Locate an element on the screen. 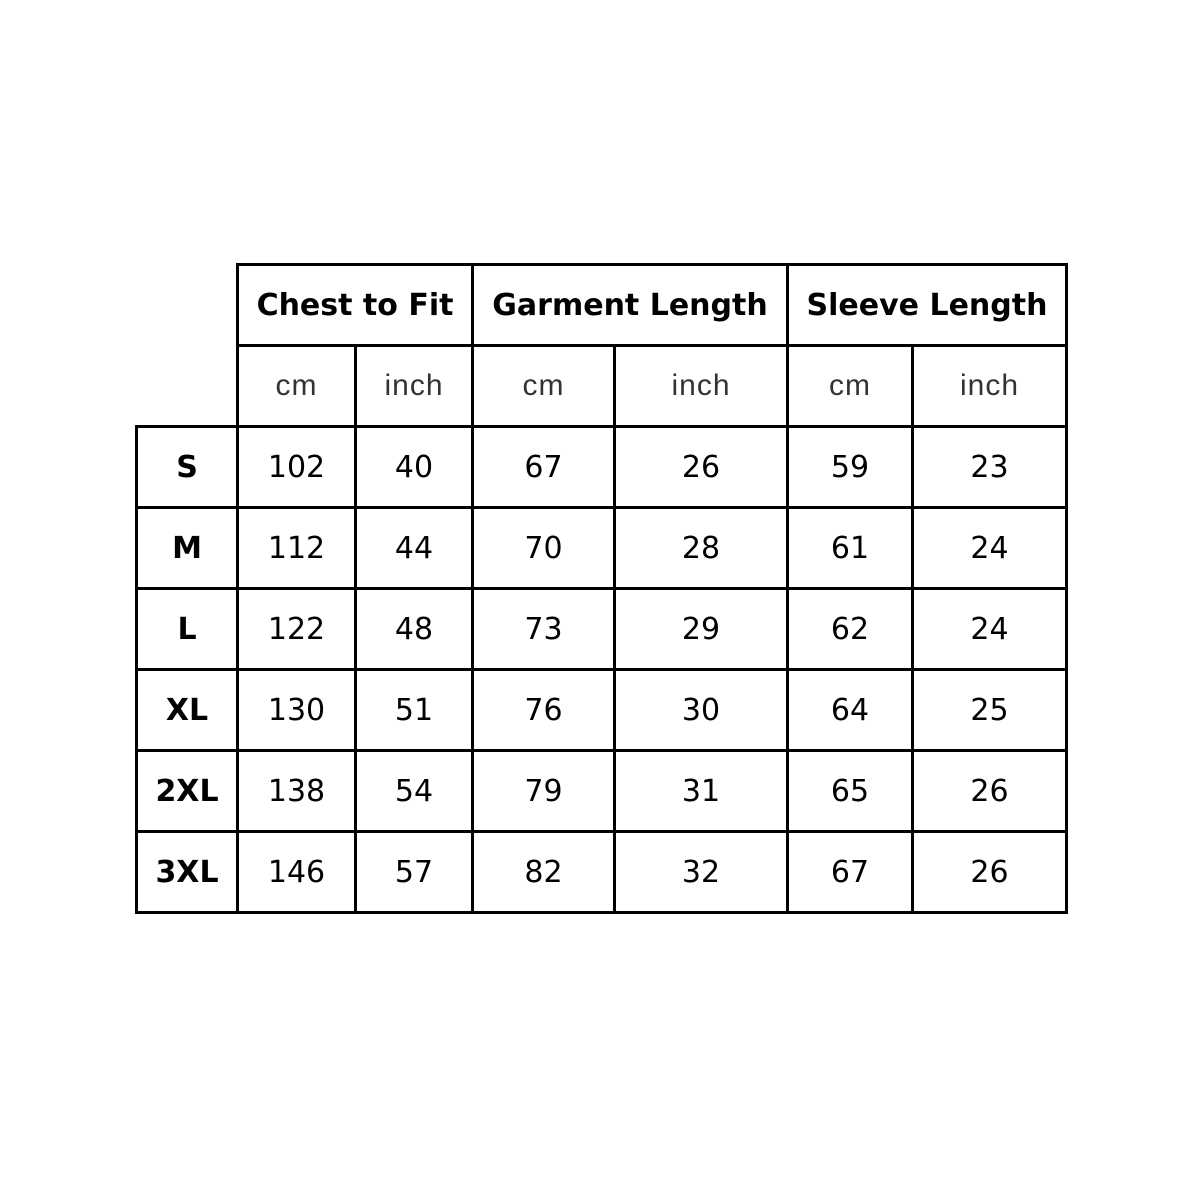 This screenshot has height=1200, width=1200. size-label: 2XL is located at coordinates (187, 791).